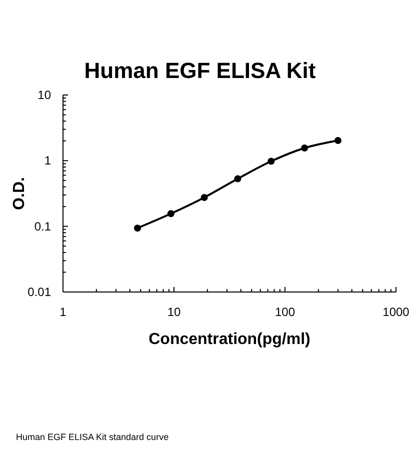  Describe the element at coordinates (200, 70) in the screenshot. I see `chart-title: Human EGF ELISA Kit` at that location.